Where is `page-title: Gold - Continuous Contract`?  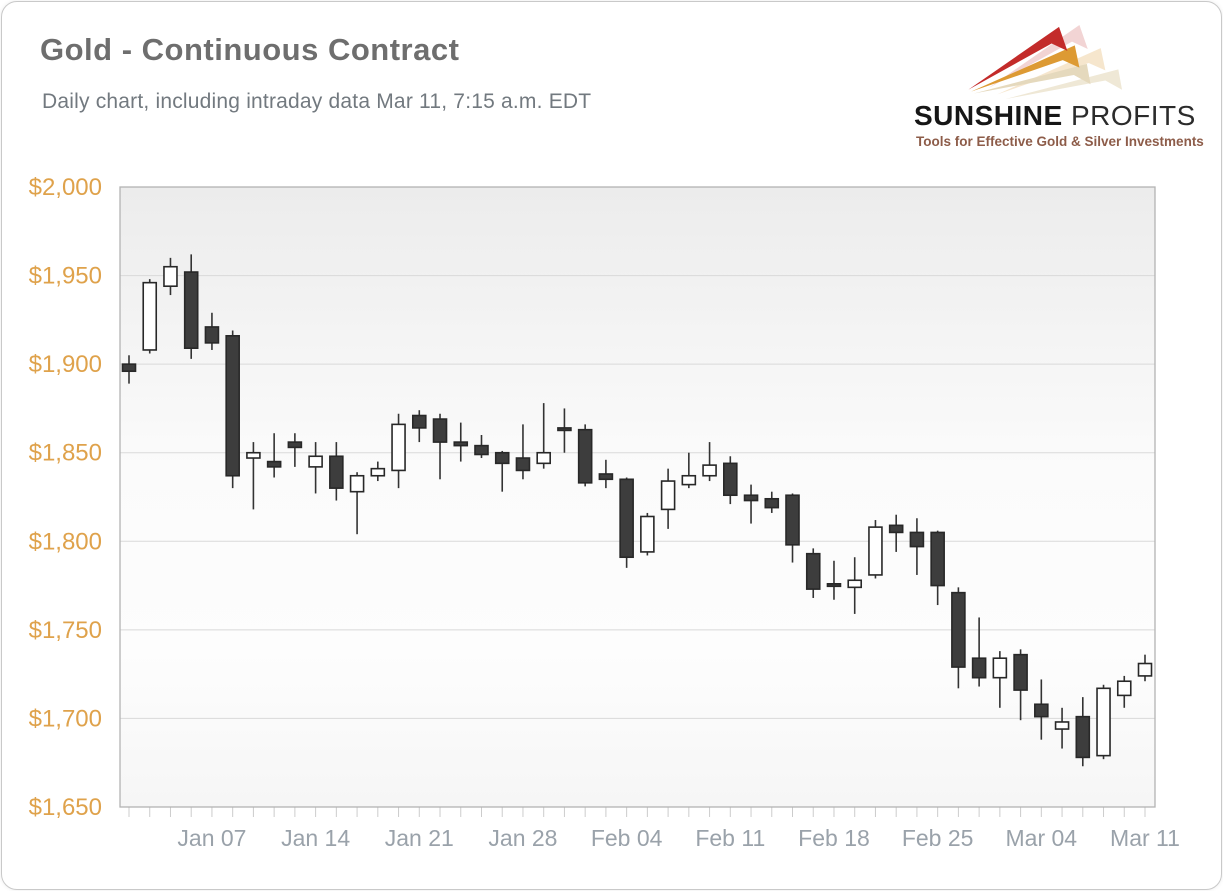
page-title: Gold - Continuous Contract is located at coordinates (250, 49).